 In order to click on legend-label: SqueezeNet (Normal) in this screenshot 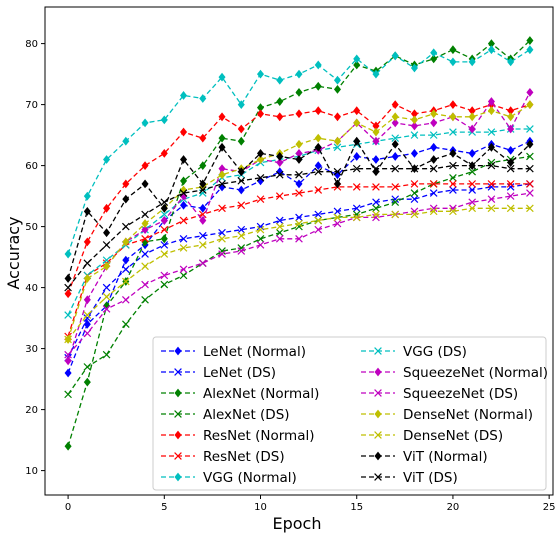, I will do `click(475, 373)`.